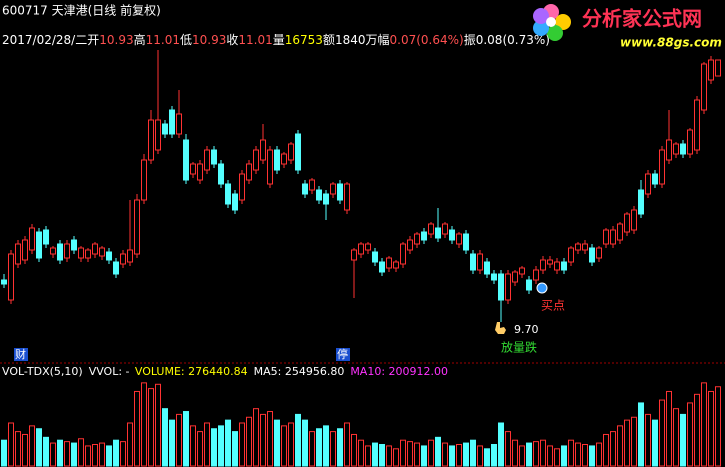 The height and width of the screenshot is (467, 725). What do you see at coordinates (356, 40) in the screenshot?
I see `info-item: 1840万` at bounding box center [356, 40].